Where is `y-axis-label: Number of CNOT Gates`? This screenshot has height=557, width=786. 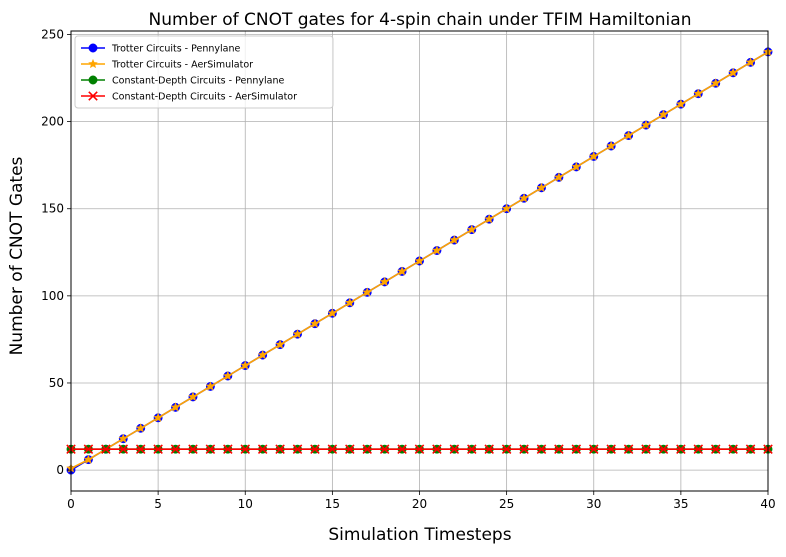 y-axis-label: Number of CNOT Gates is located at coordinates (17, 255).